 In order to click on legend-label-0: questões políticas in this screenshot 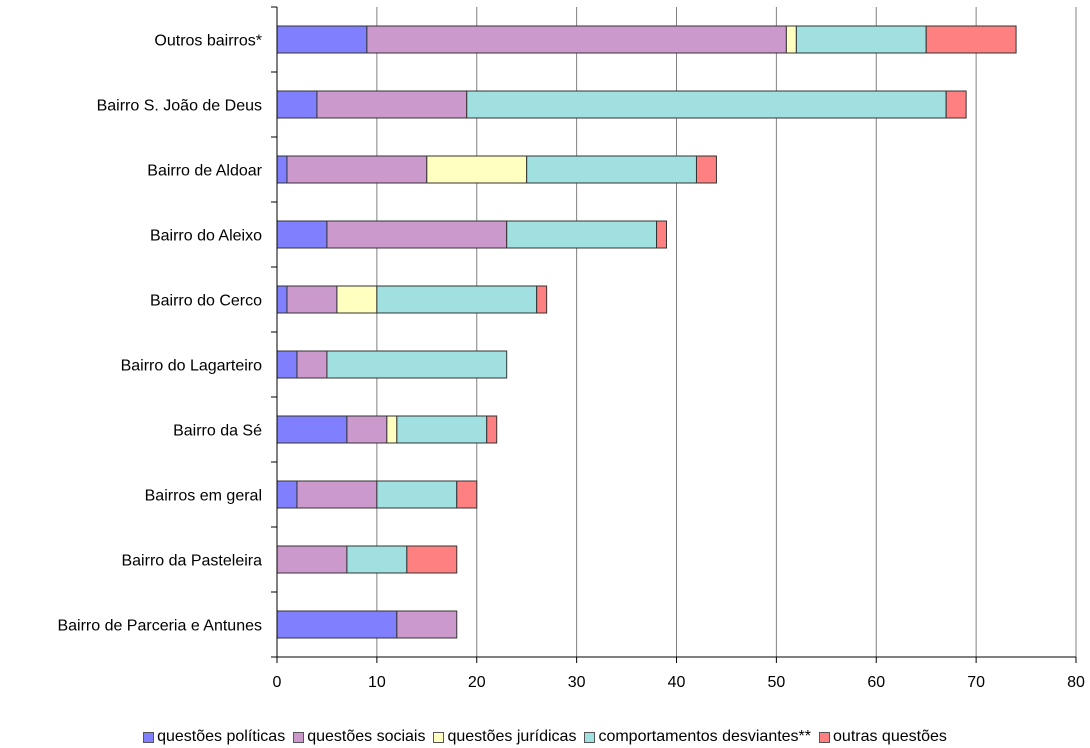, I will do `click(221, 736)`.